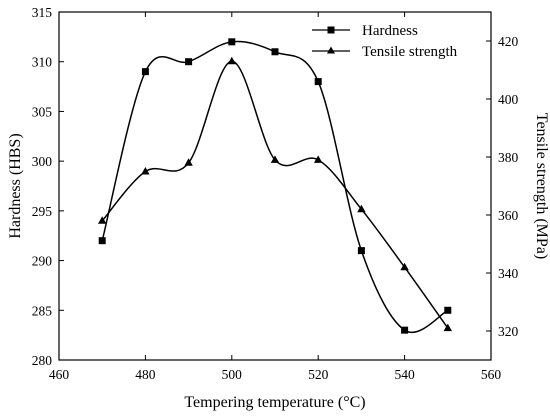  I want to click on y-axis-label-left: Hardness (HBS), so click(15, 185).